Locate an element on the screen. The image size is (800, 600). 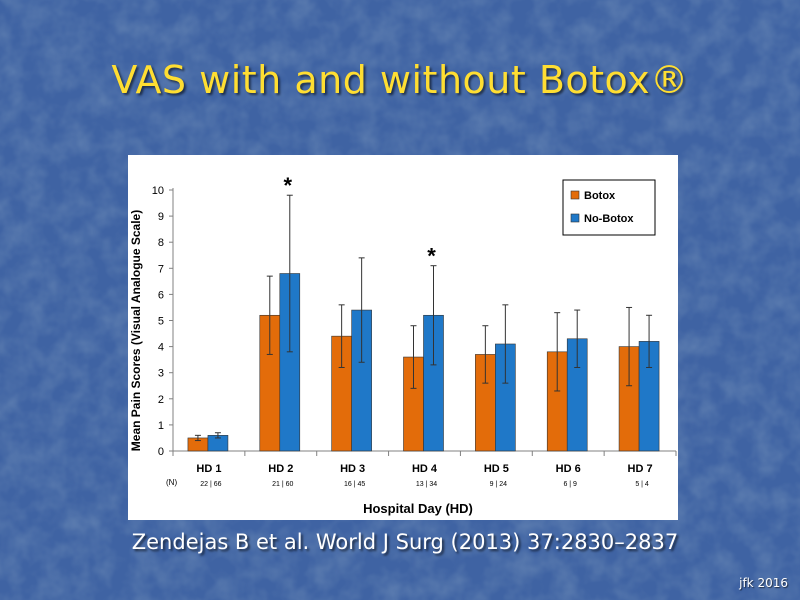
y-tick-label: 4 is located at coordinates (161, 348).